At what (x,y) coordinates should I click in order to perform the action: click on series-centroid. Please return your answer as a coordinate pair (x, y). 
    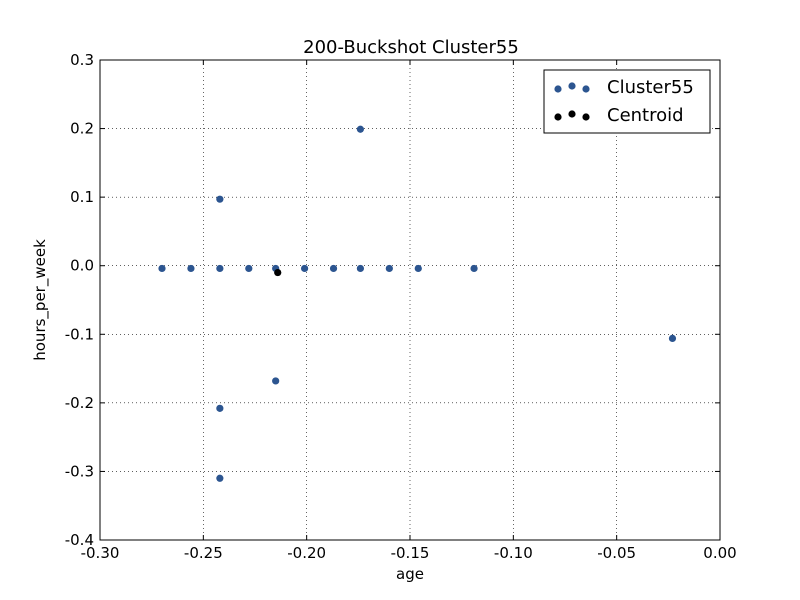
    Looking at the image, I should click on (278, 272).